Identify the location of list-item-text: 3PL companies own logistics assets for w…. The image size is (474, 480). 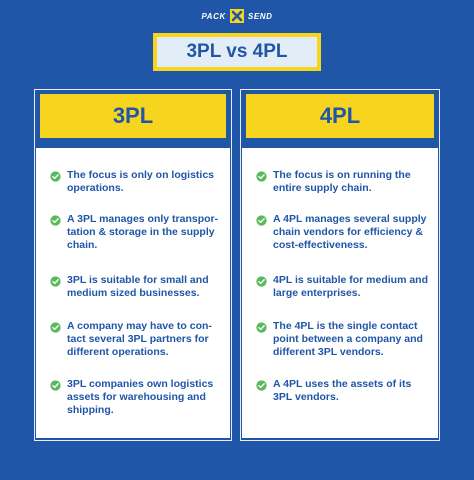
(140, 397).